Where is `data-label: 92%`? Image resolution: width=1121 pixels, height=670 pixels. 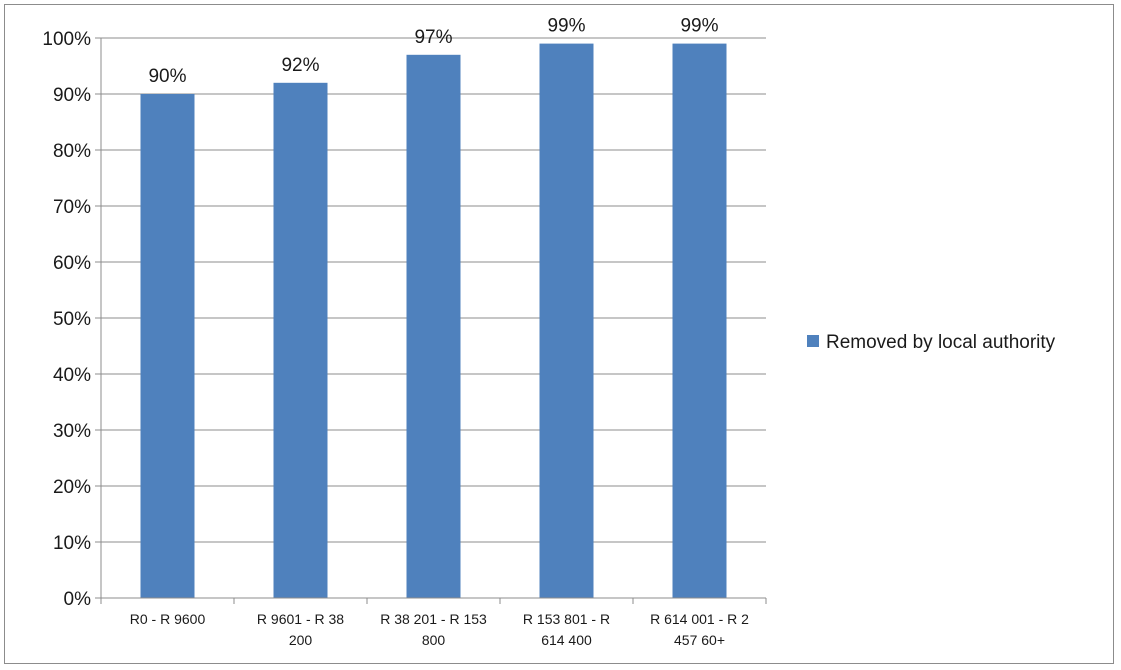
data-label: 92% is located at coordinates (300, 65).